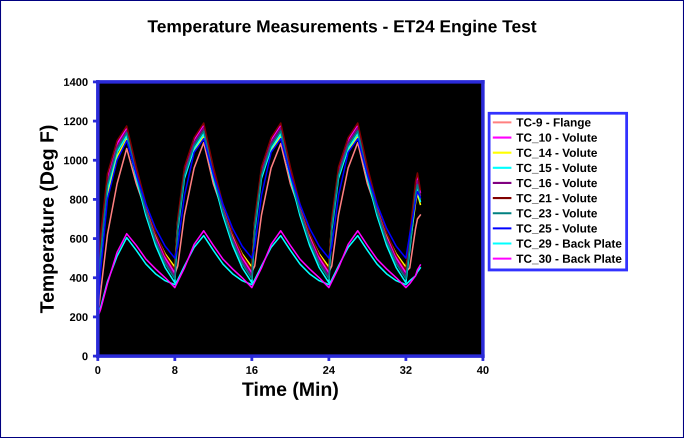  What do you see at coordinates (97, 370) in the screenshot?
I see `x-tick-label: 0` at bounding box center [97, 370].